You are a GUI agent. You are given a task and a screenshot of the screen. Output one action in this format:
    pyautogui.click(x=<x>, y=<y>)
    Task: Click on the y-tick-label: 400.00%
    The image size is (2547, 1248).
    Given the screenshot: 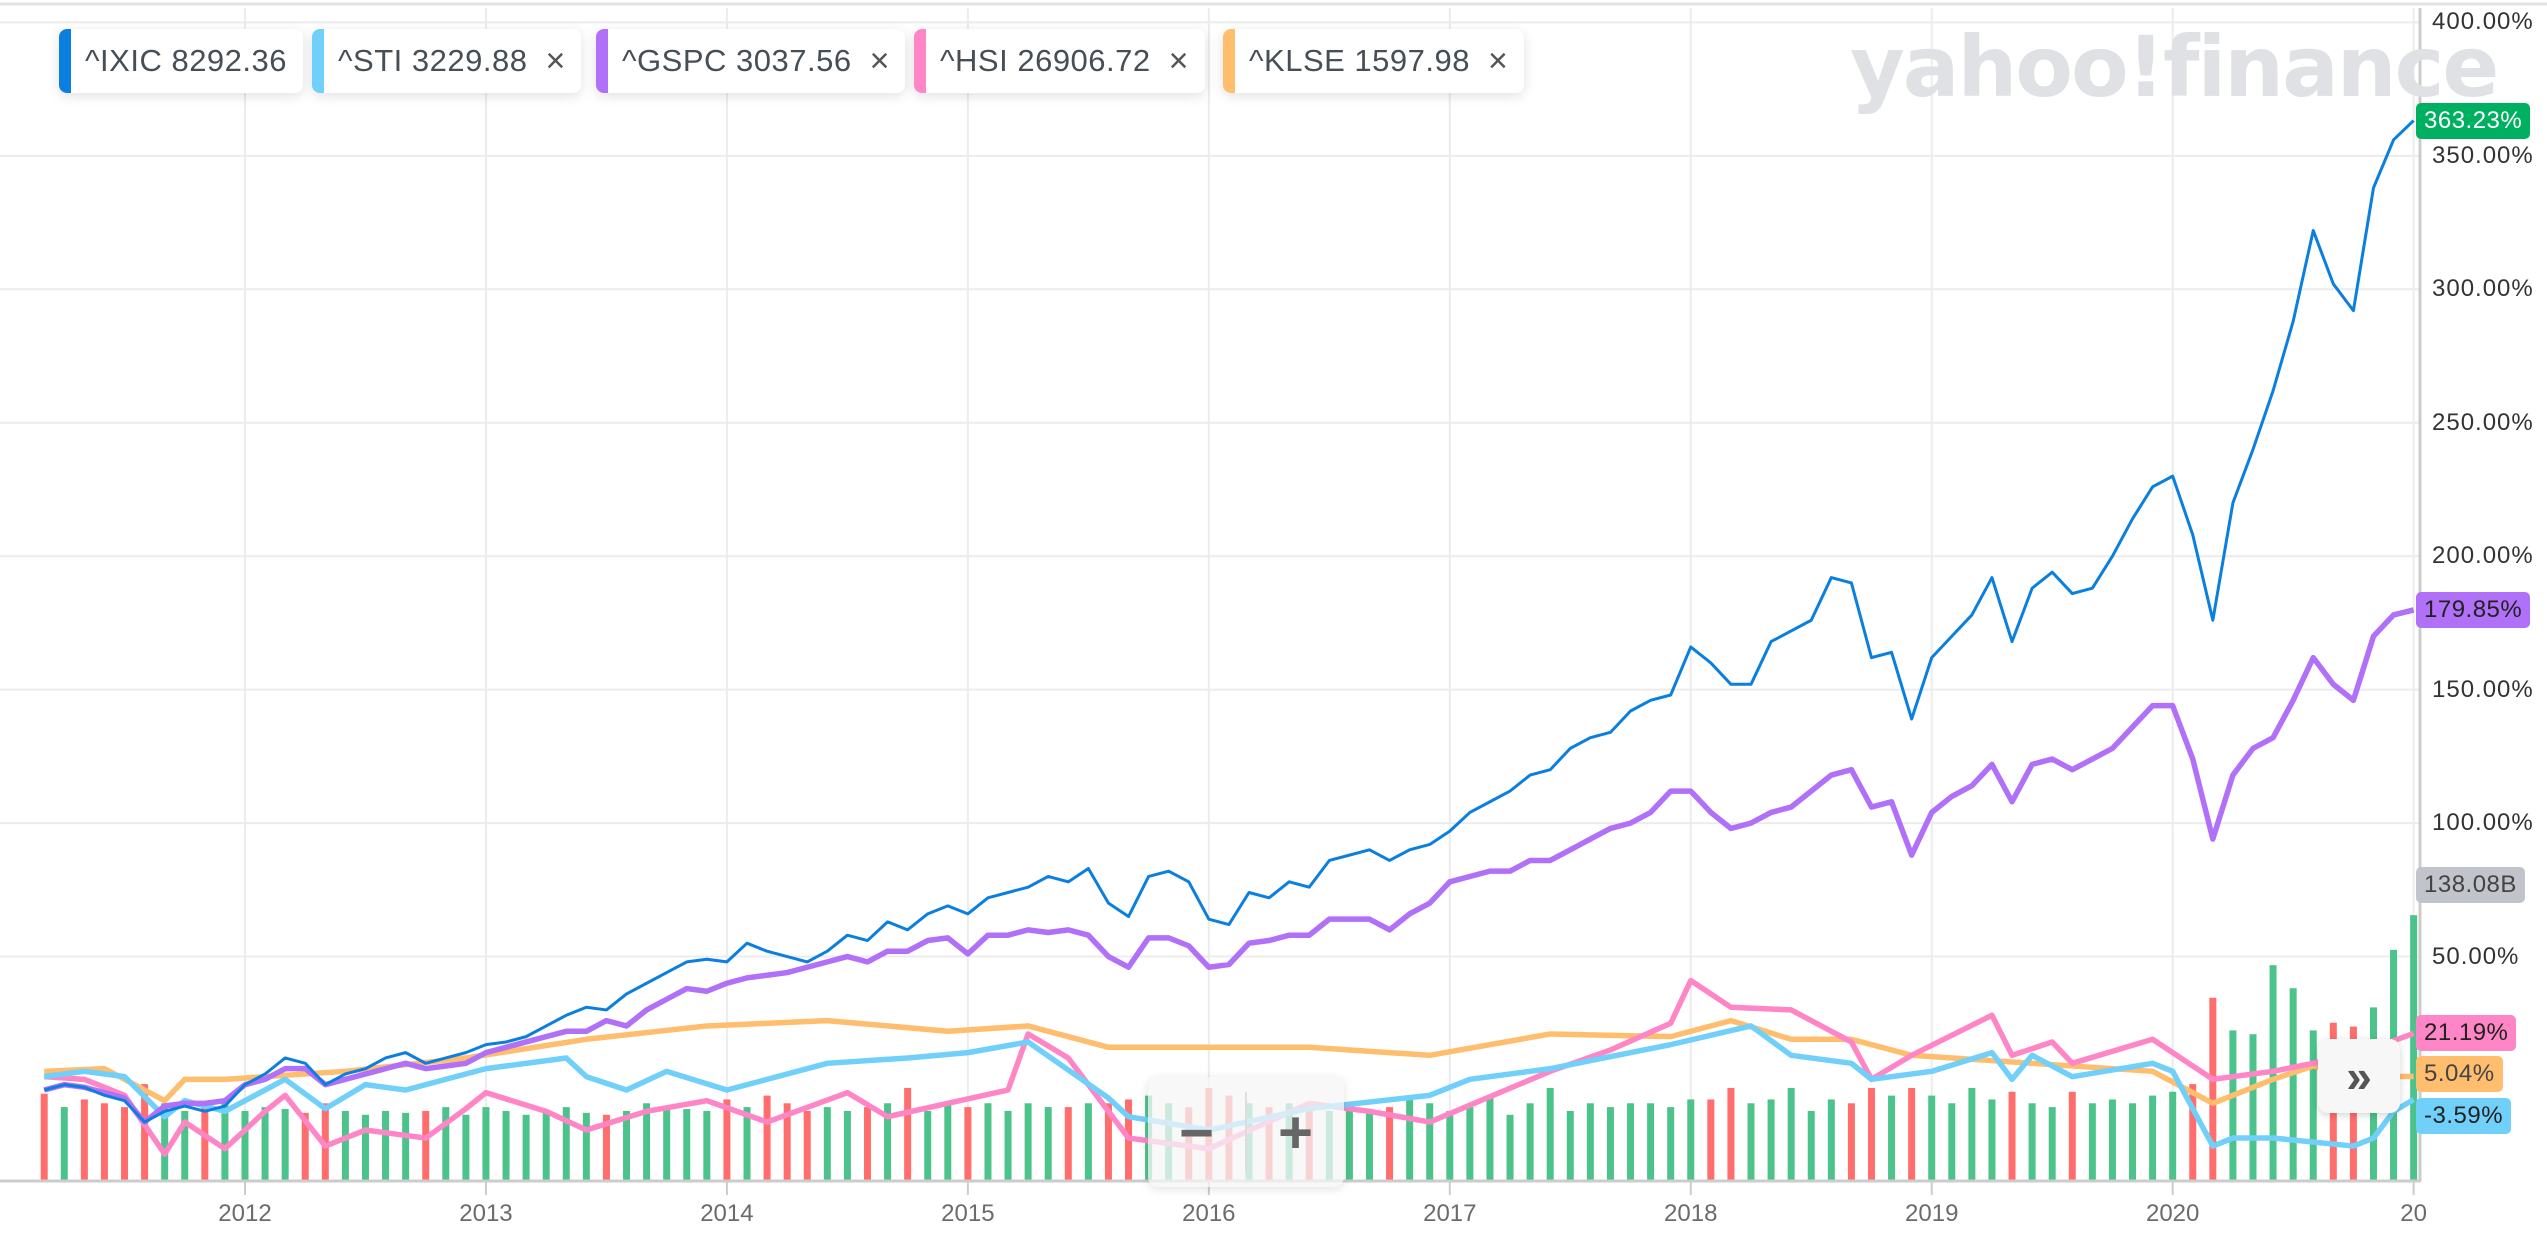 What is the action you would take?
    pyautogui.click(x=2483, y=22)
    